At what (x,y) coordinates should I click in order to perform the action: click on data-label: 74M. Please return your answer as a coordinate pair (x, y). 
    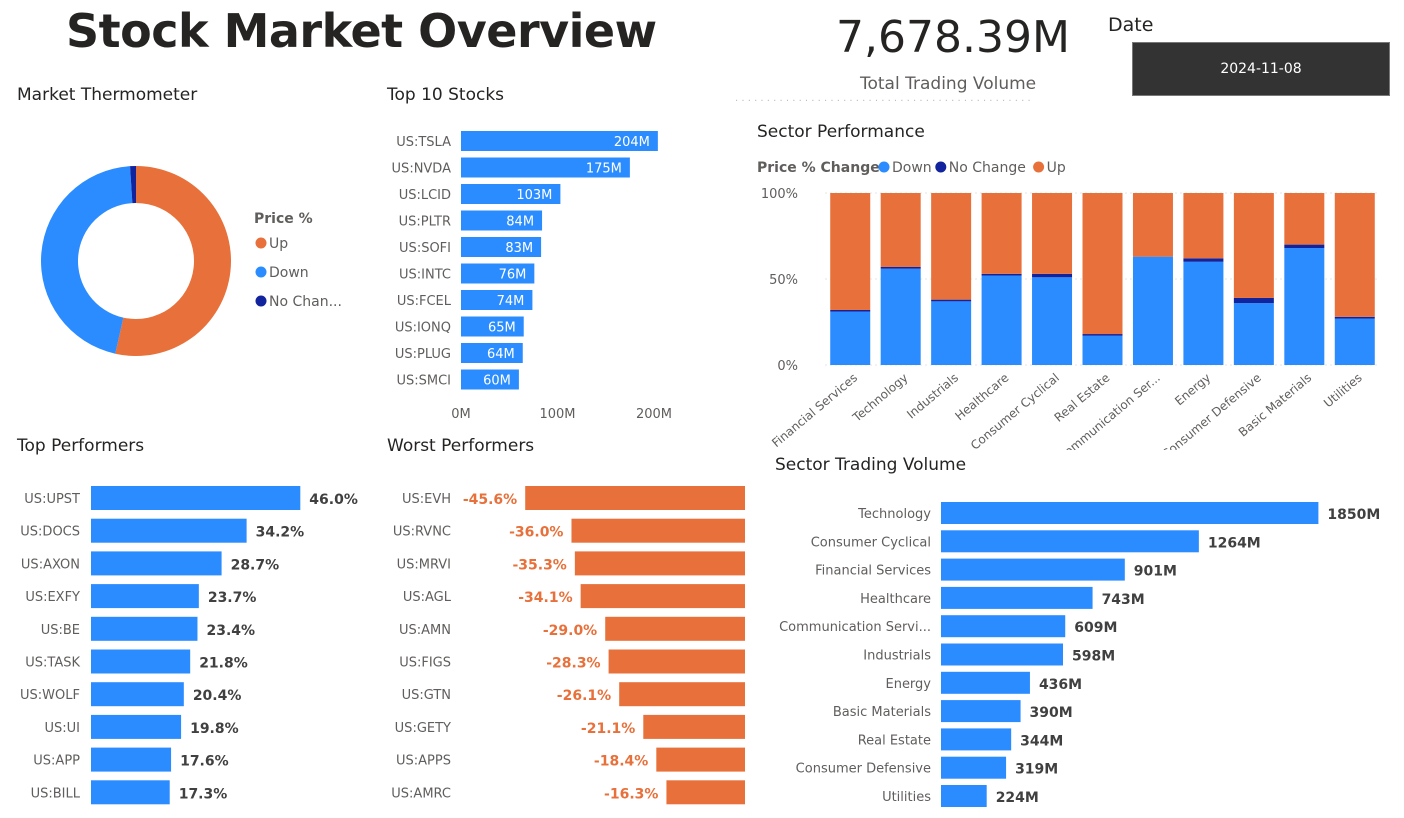
    Looking at the image, I should click on (511, 301).